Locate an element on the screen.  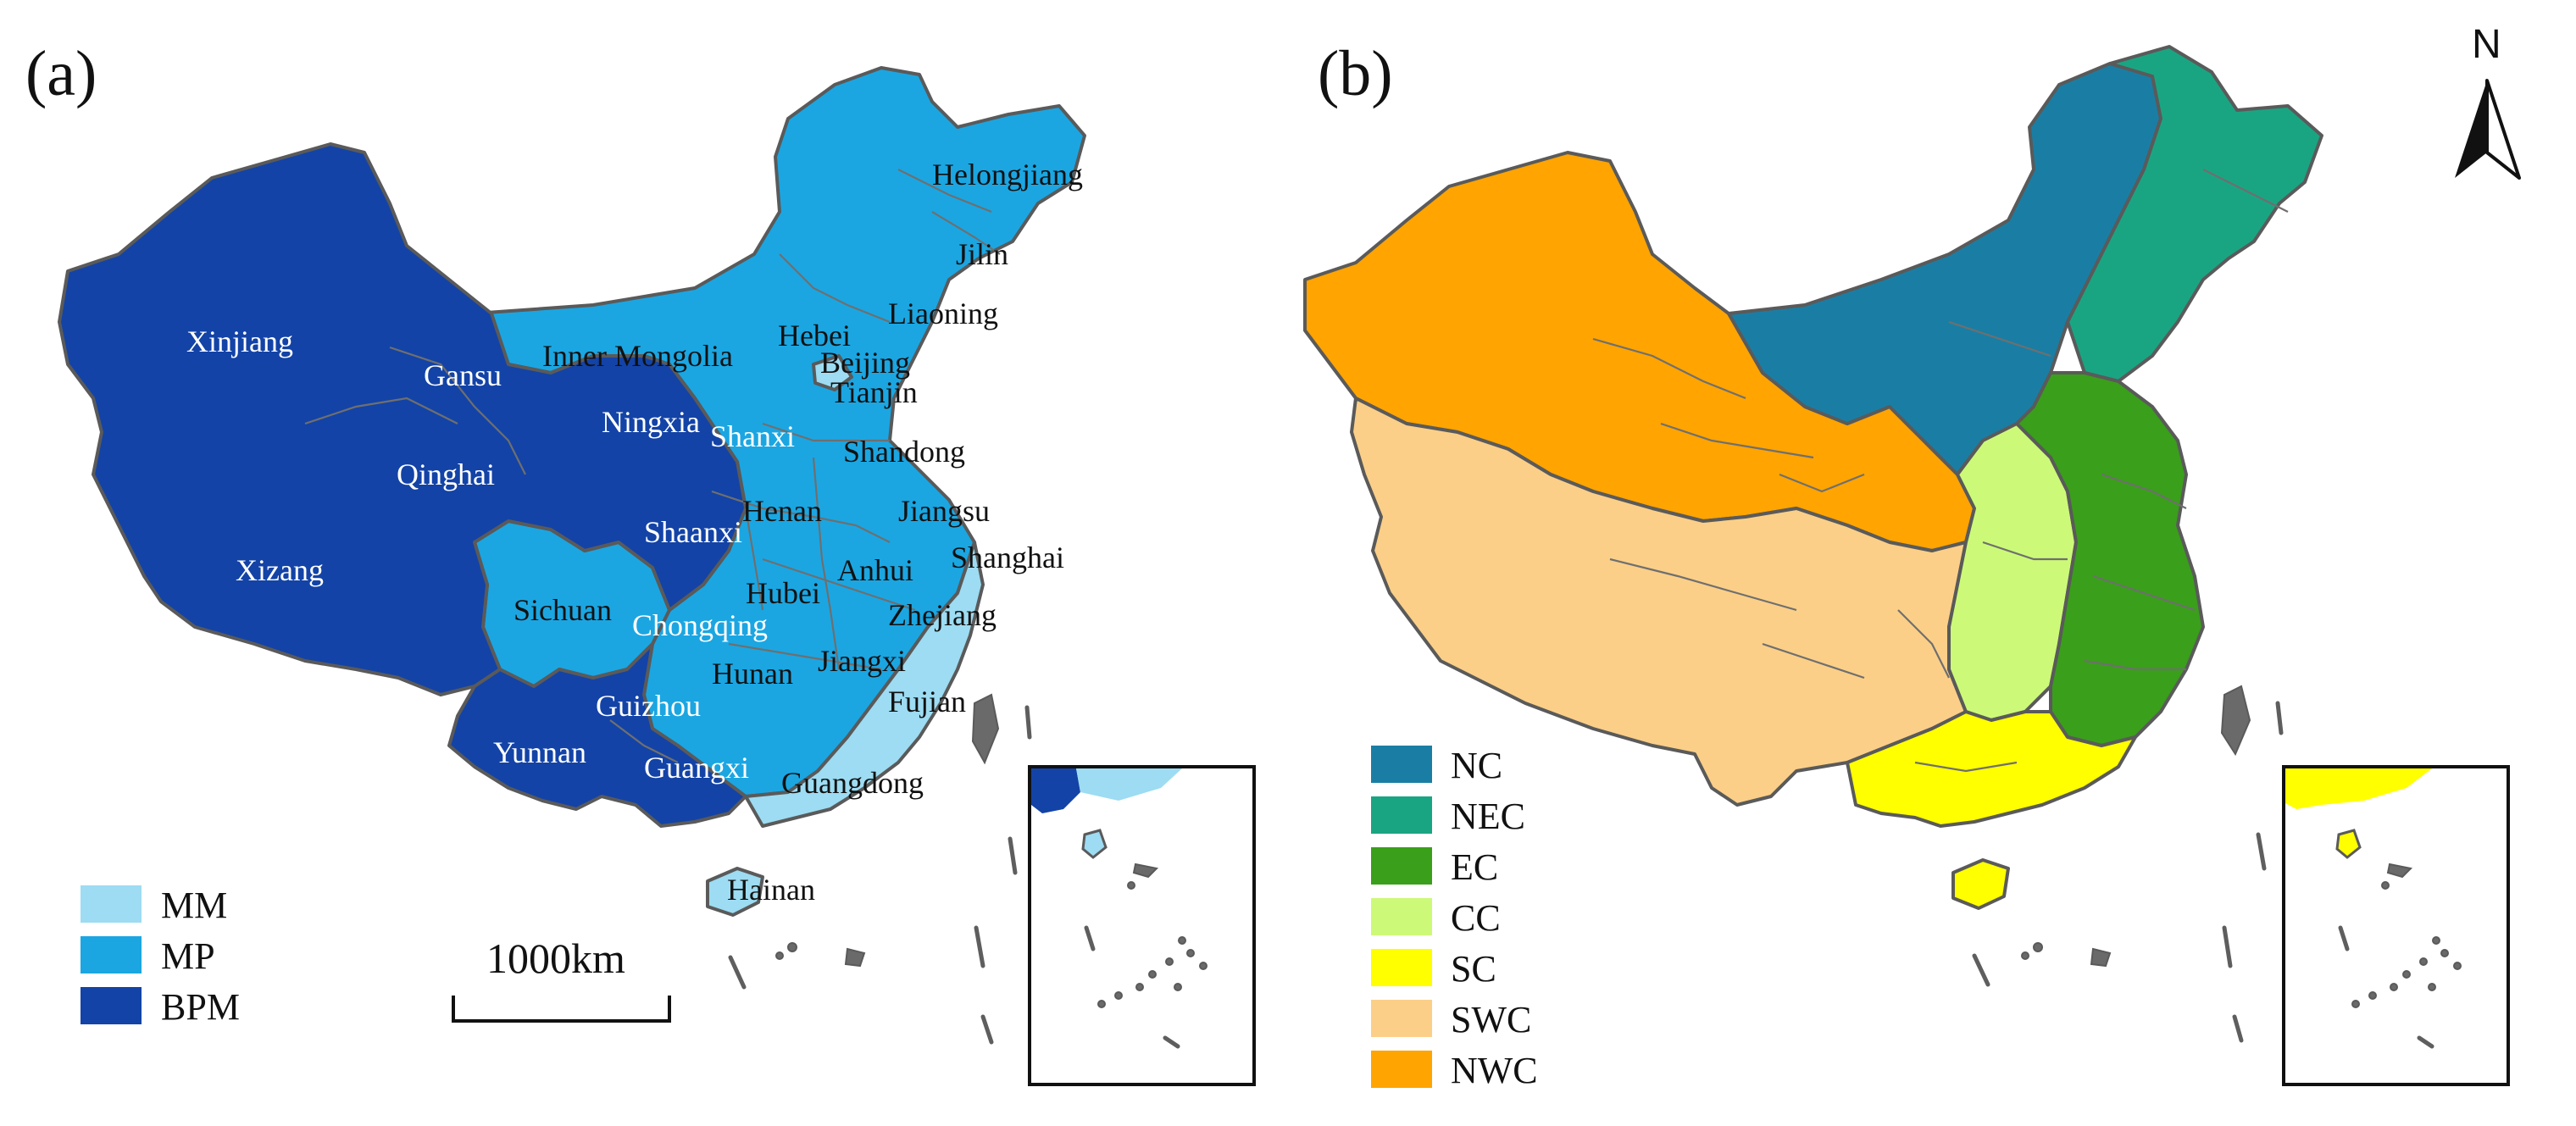
province-label: Yunnan is located at coordinates (539, 752).